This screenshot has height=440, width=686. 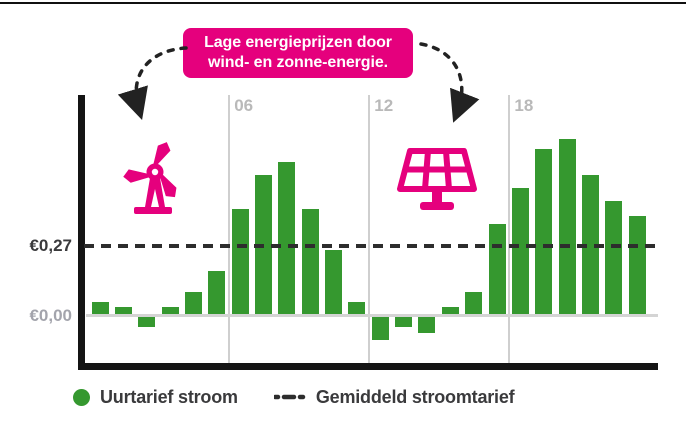 I want to click on legend-avg-line-swatch, so click(x=289, y=397).